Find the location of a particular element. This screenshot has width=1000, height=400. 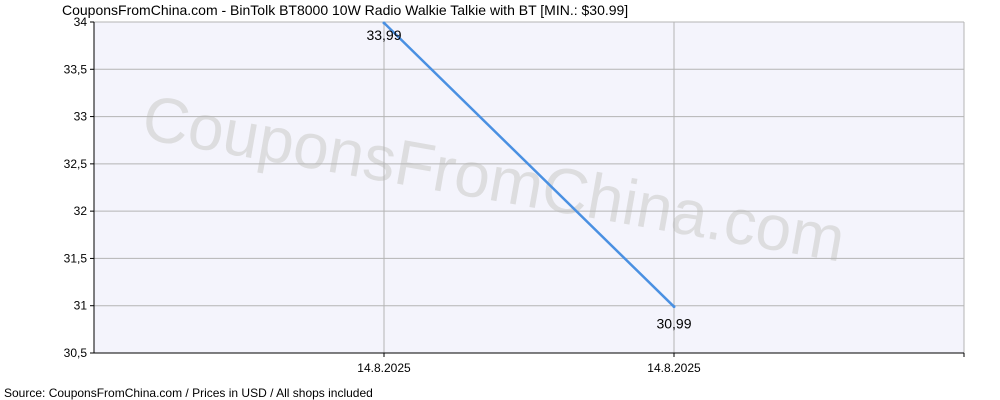

y-tick-label: 32 is located at coordinates (81, 211).